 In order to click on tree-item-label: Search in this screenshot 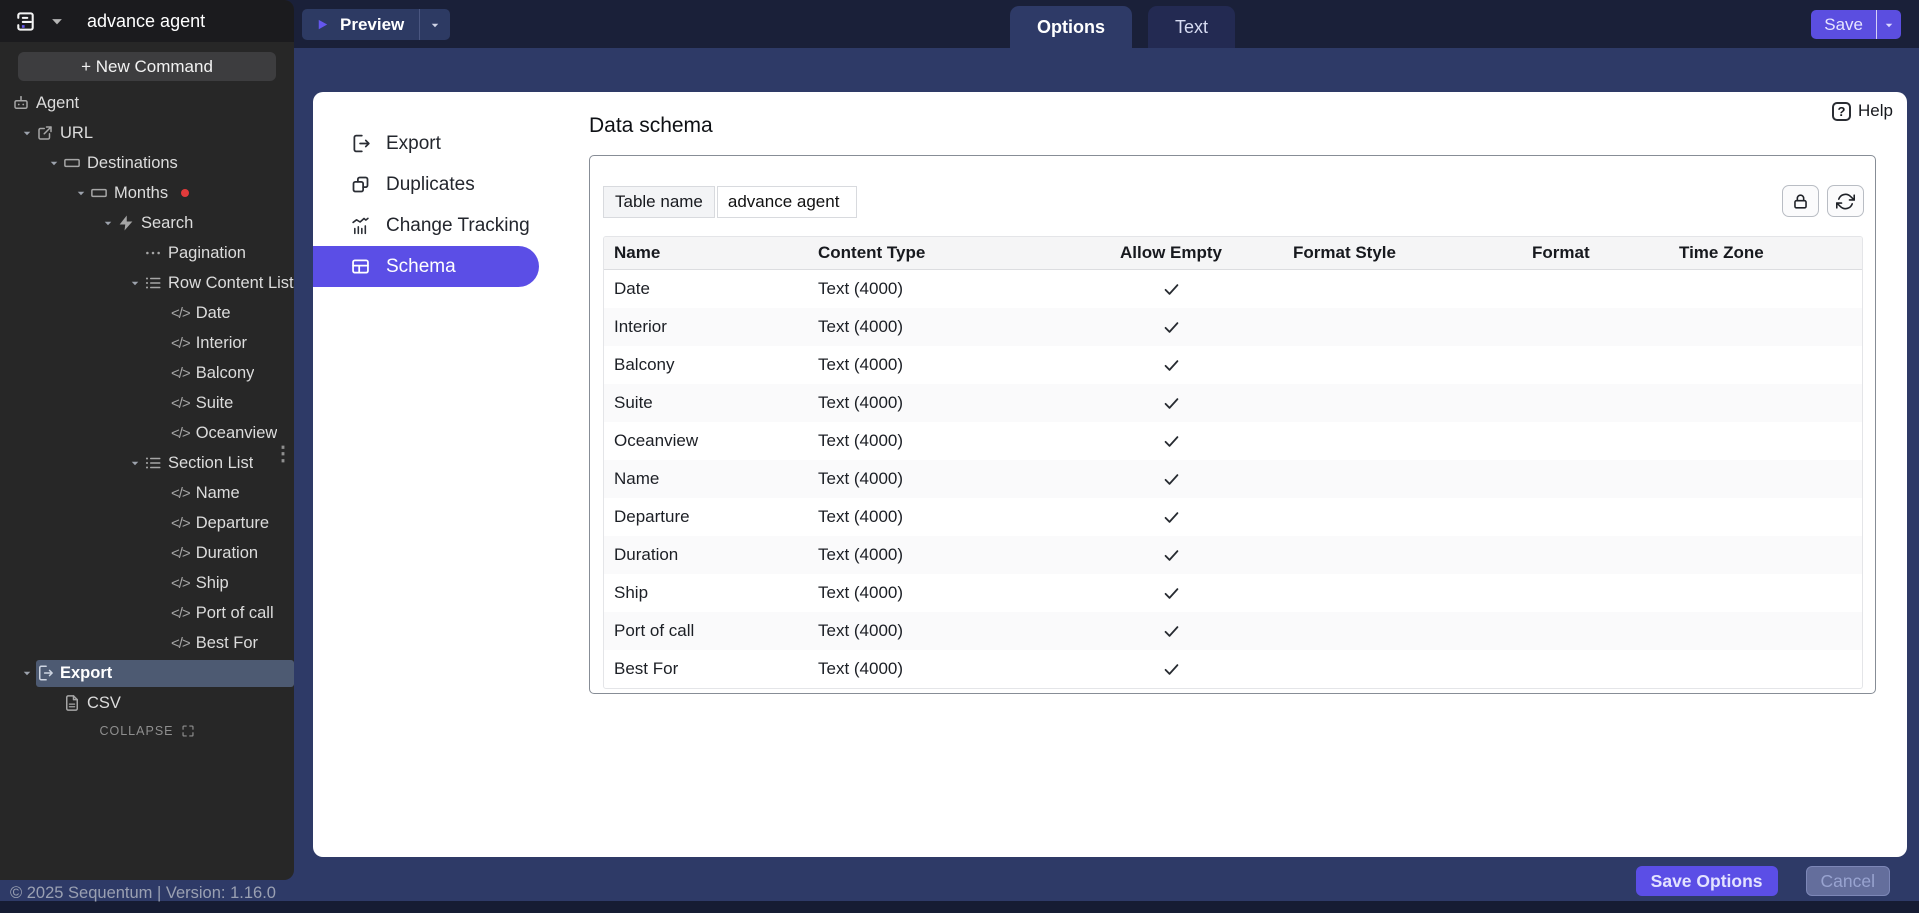, I will do `click(167, 222)`.